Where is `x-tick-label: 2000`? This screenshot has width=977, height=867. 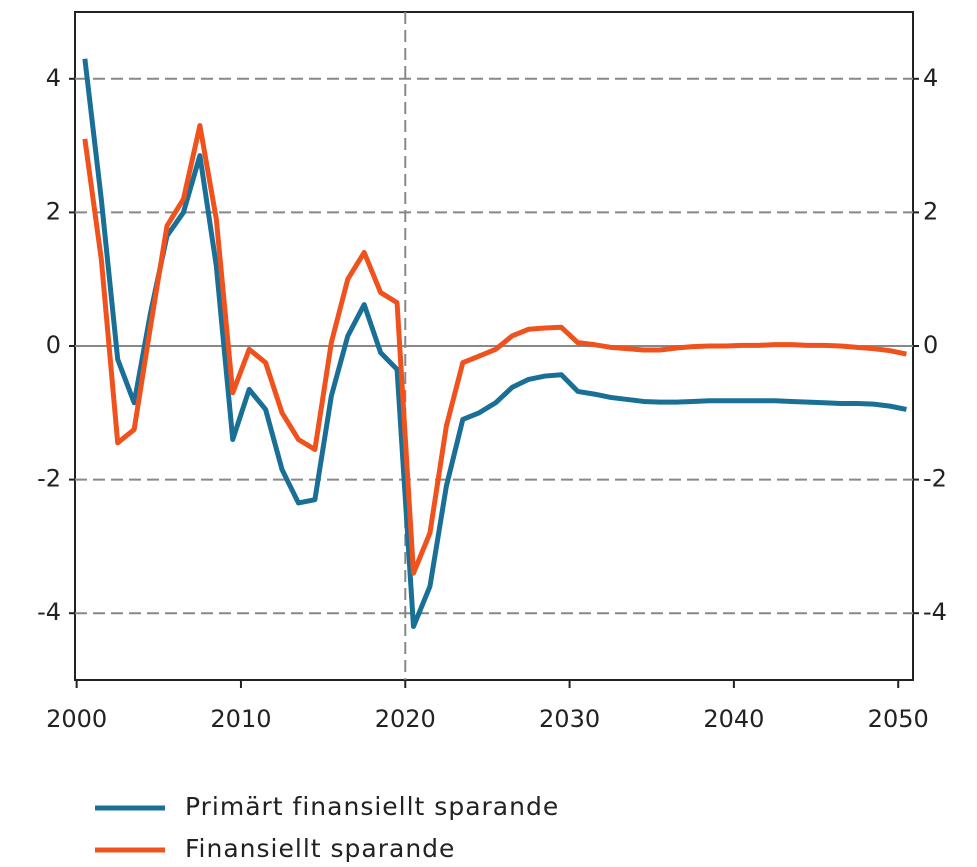 x-tick-label: 2000 is located at coordinates (76, 719).